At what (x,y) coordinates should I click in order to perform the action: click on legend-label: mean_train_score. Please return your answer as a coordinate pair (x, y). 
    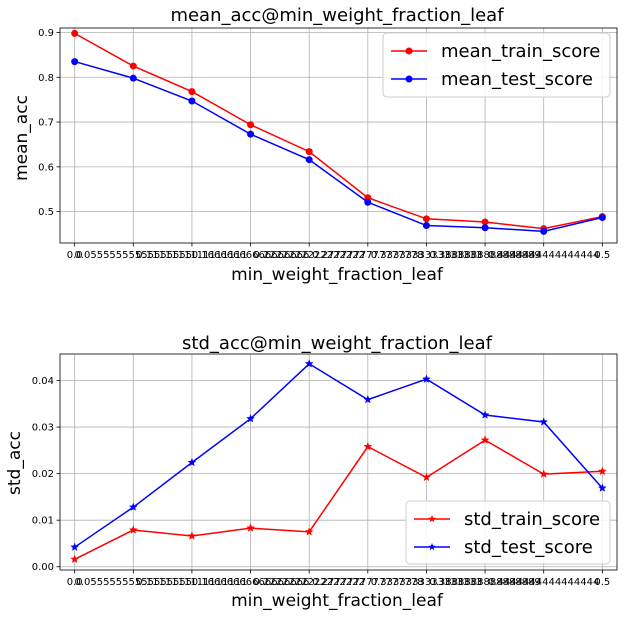
    Looking at the image, I should click on (520, 51).